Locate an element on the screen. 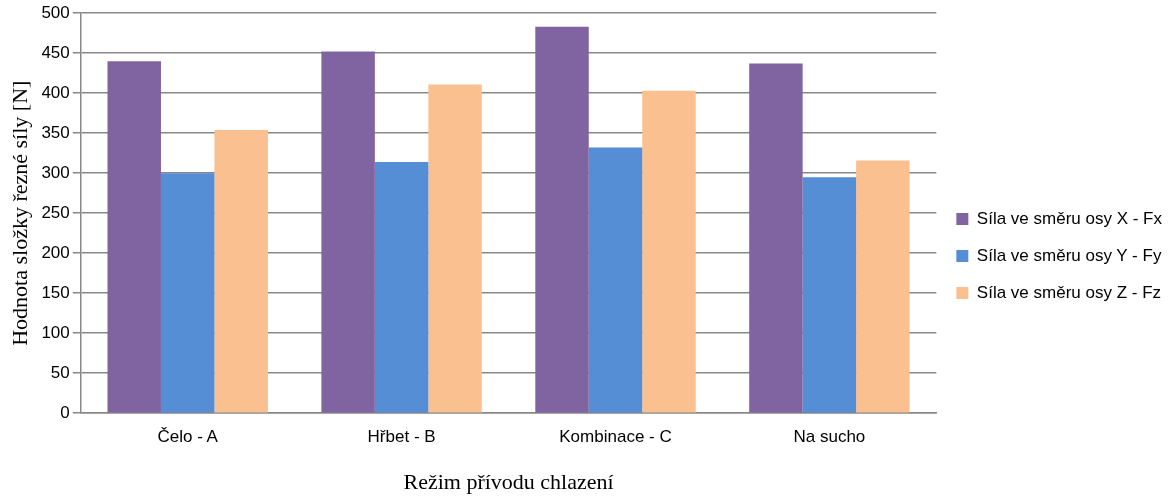  x-tick-label: Čelo - A is located at coordinates (188, 437).